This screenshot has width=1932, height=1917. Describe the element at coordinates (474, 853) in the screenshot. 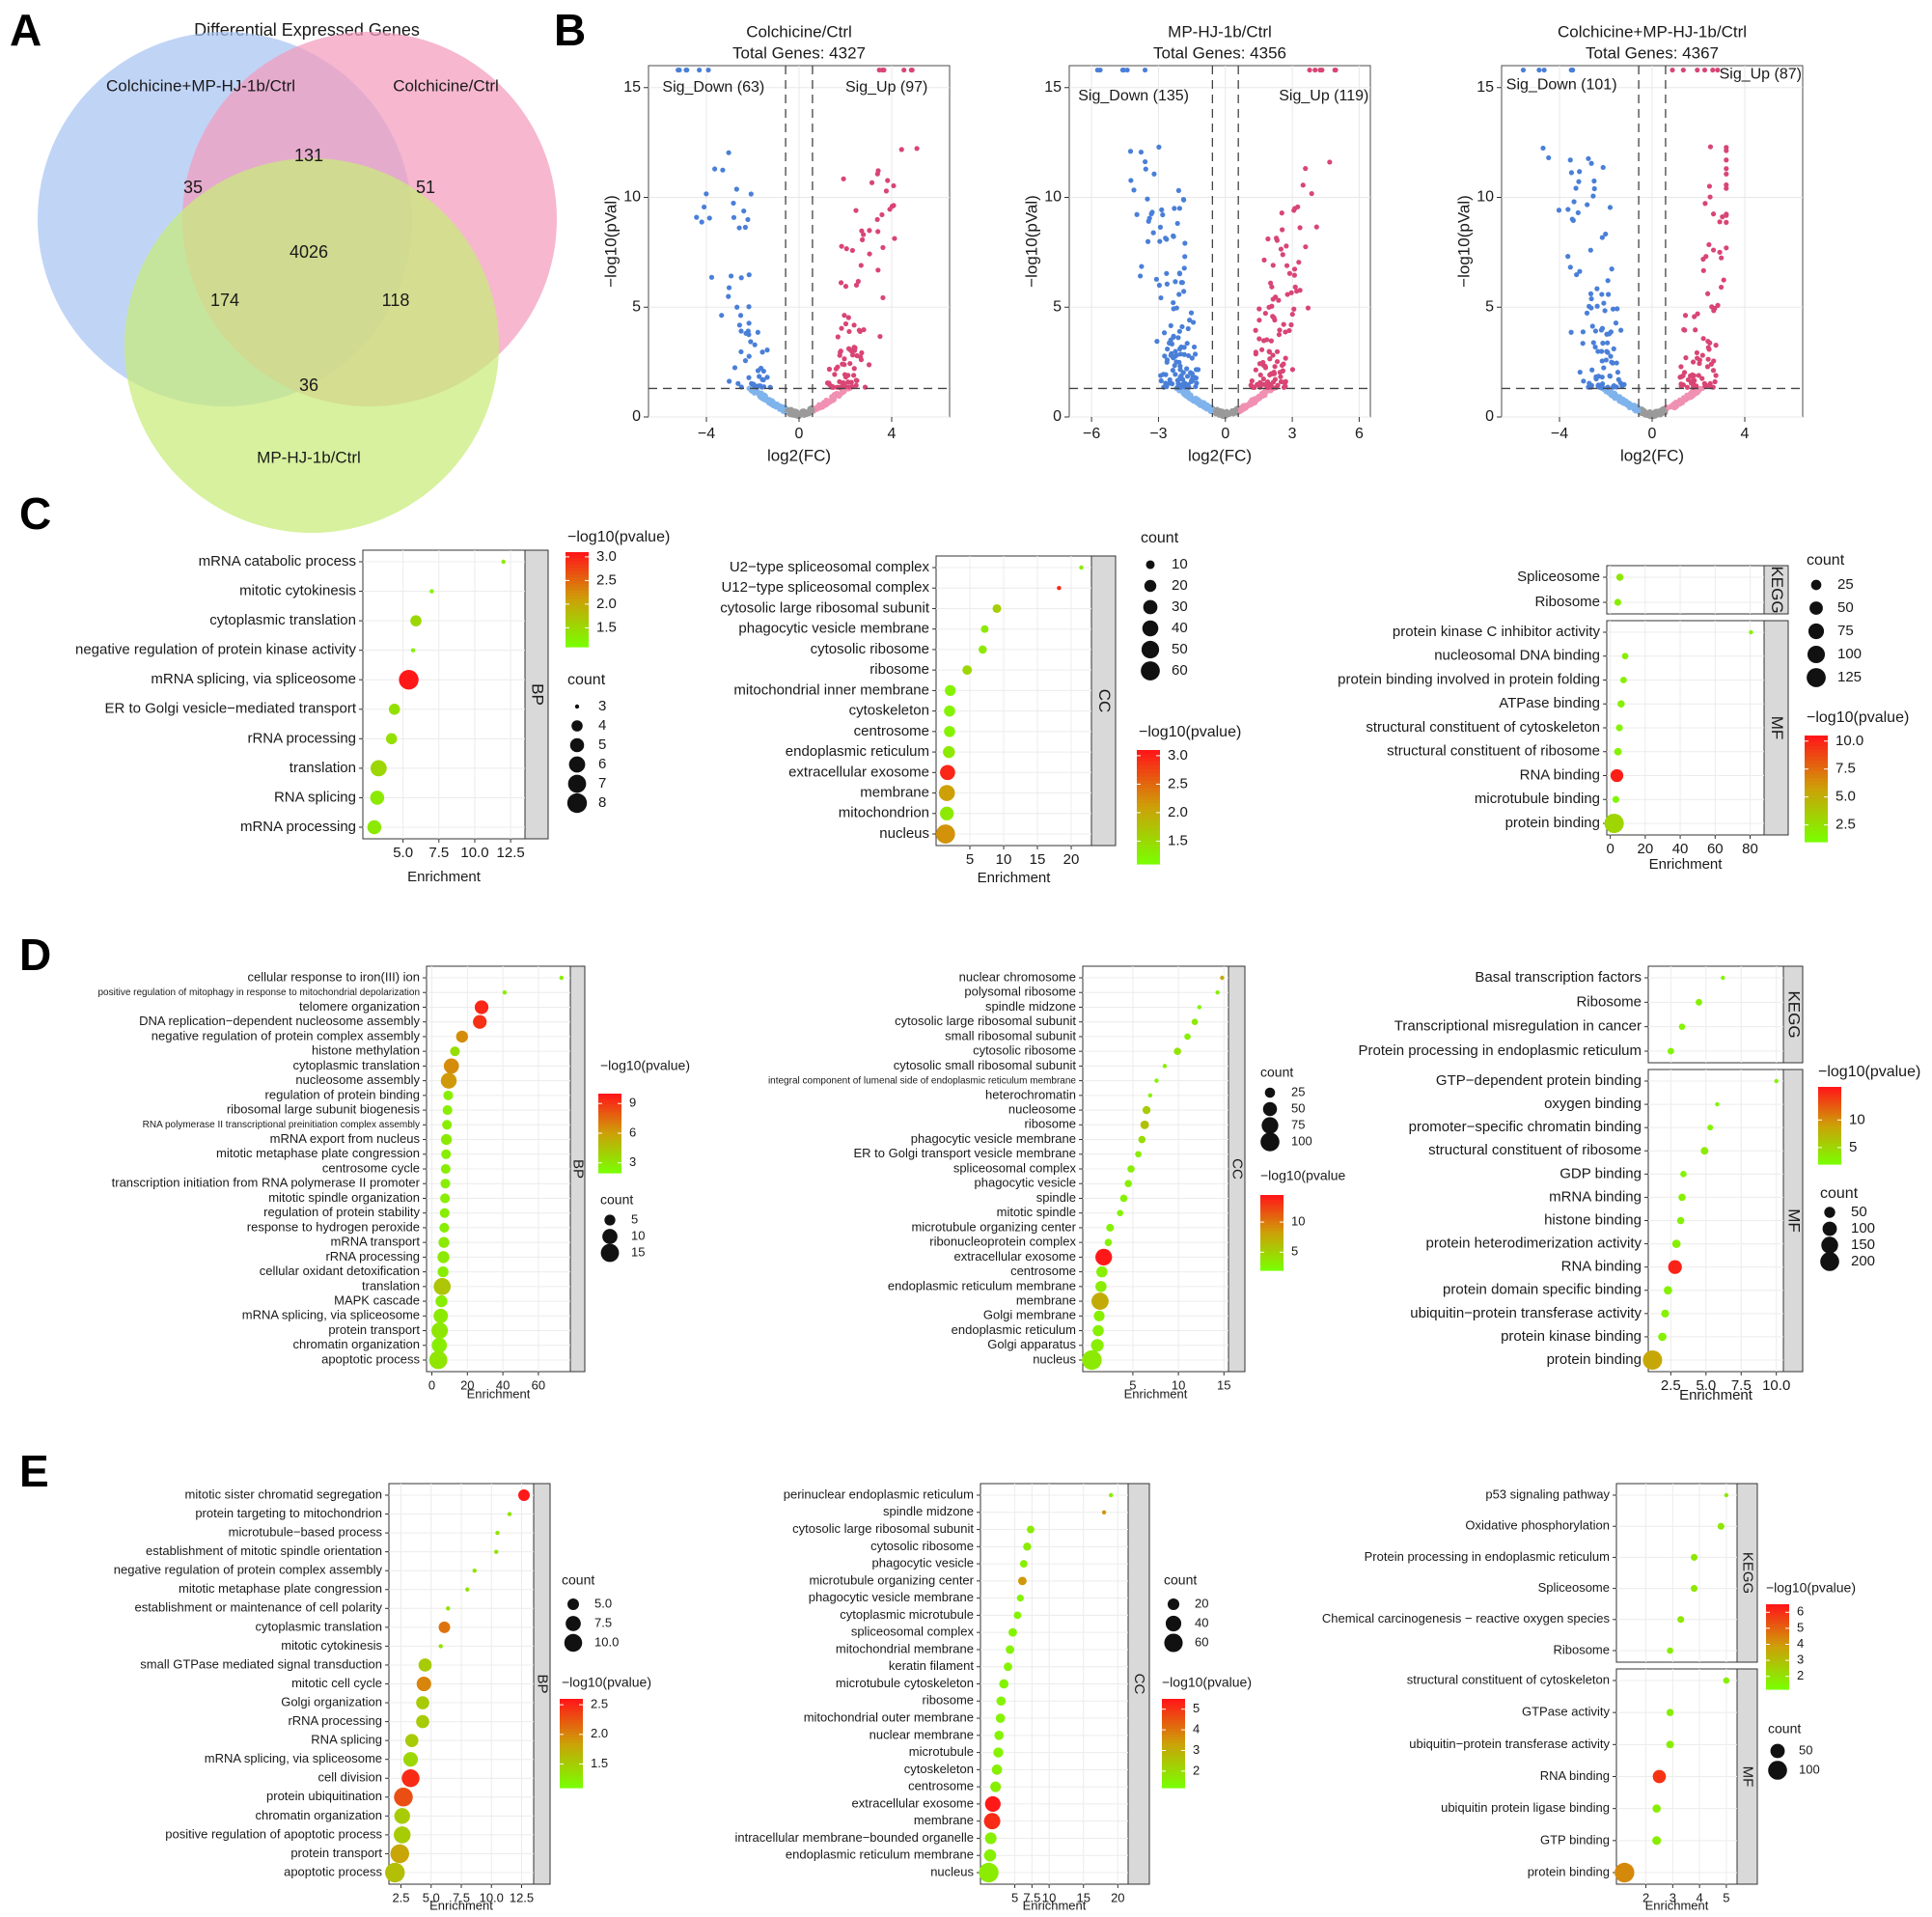

I see `x-tick-label: 10.0` at that location.